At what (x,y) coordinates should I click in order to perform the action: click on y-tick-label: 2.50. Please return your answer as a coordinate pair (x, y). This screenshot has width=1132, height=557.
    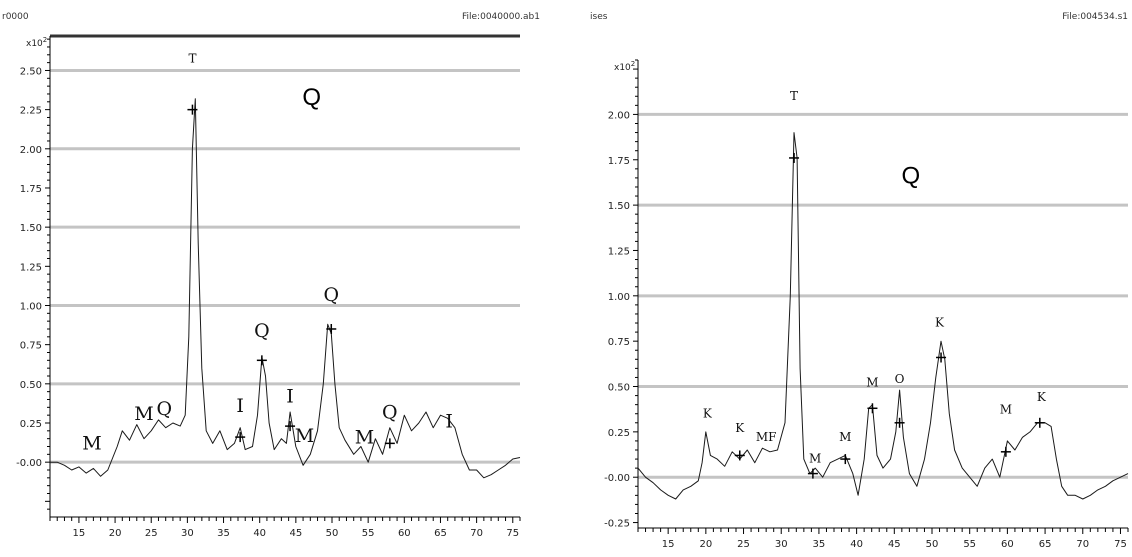
    Looking at the image, I should click on (31, 71).